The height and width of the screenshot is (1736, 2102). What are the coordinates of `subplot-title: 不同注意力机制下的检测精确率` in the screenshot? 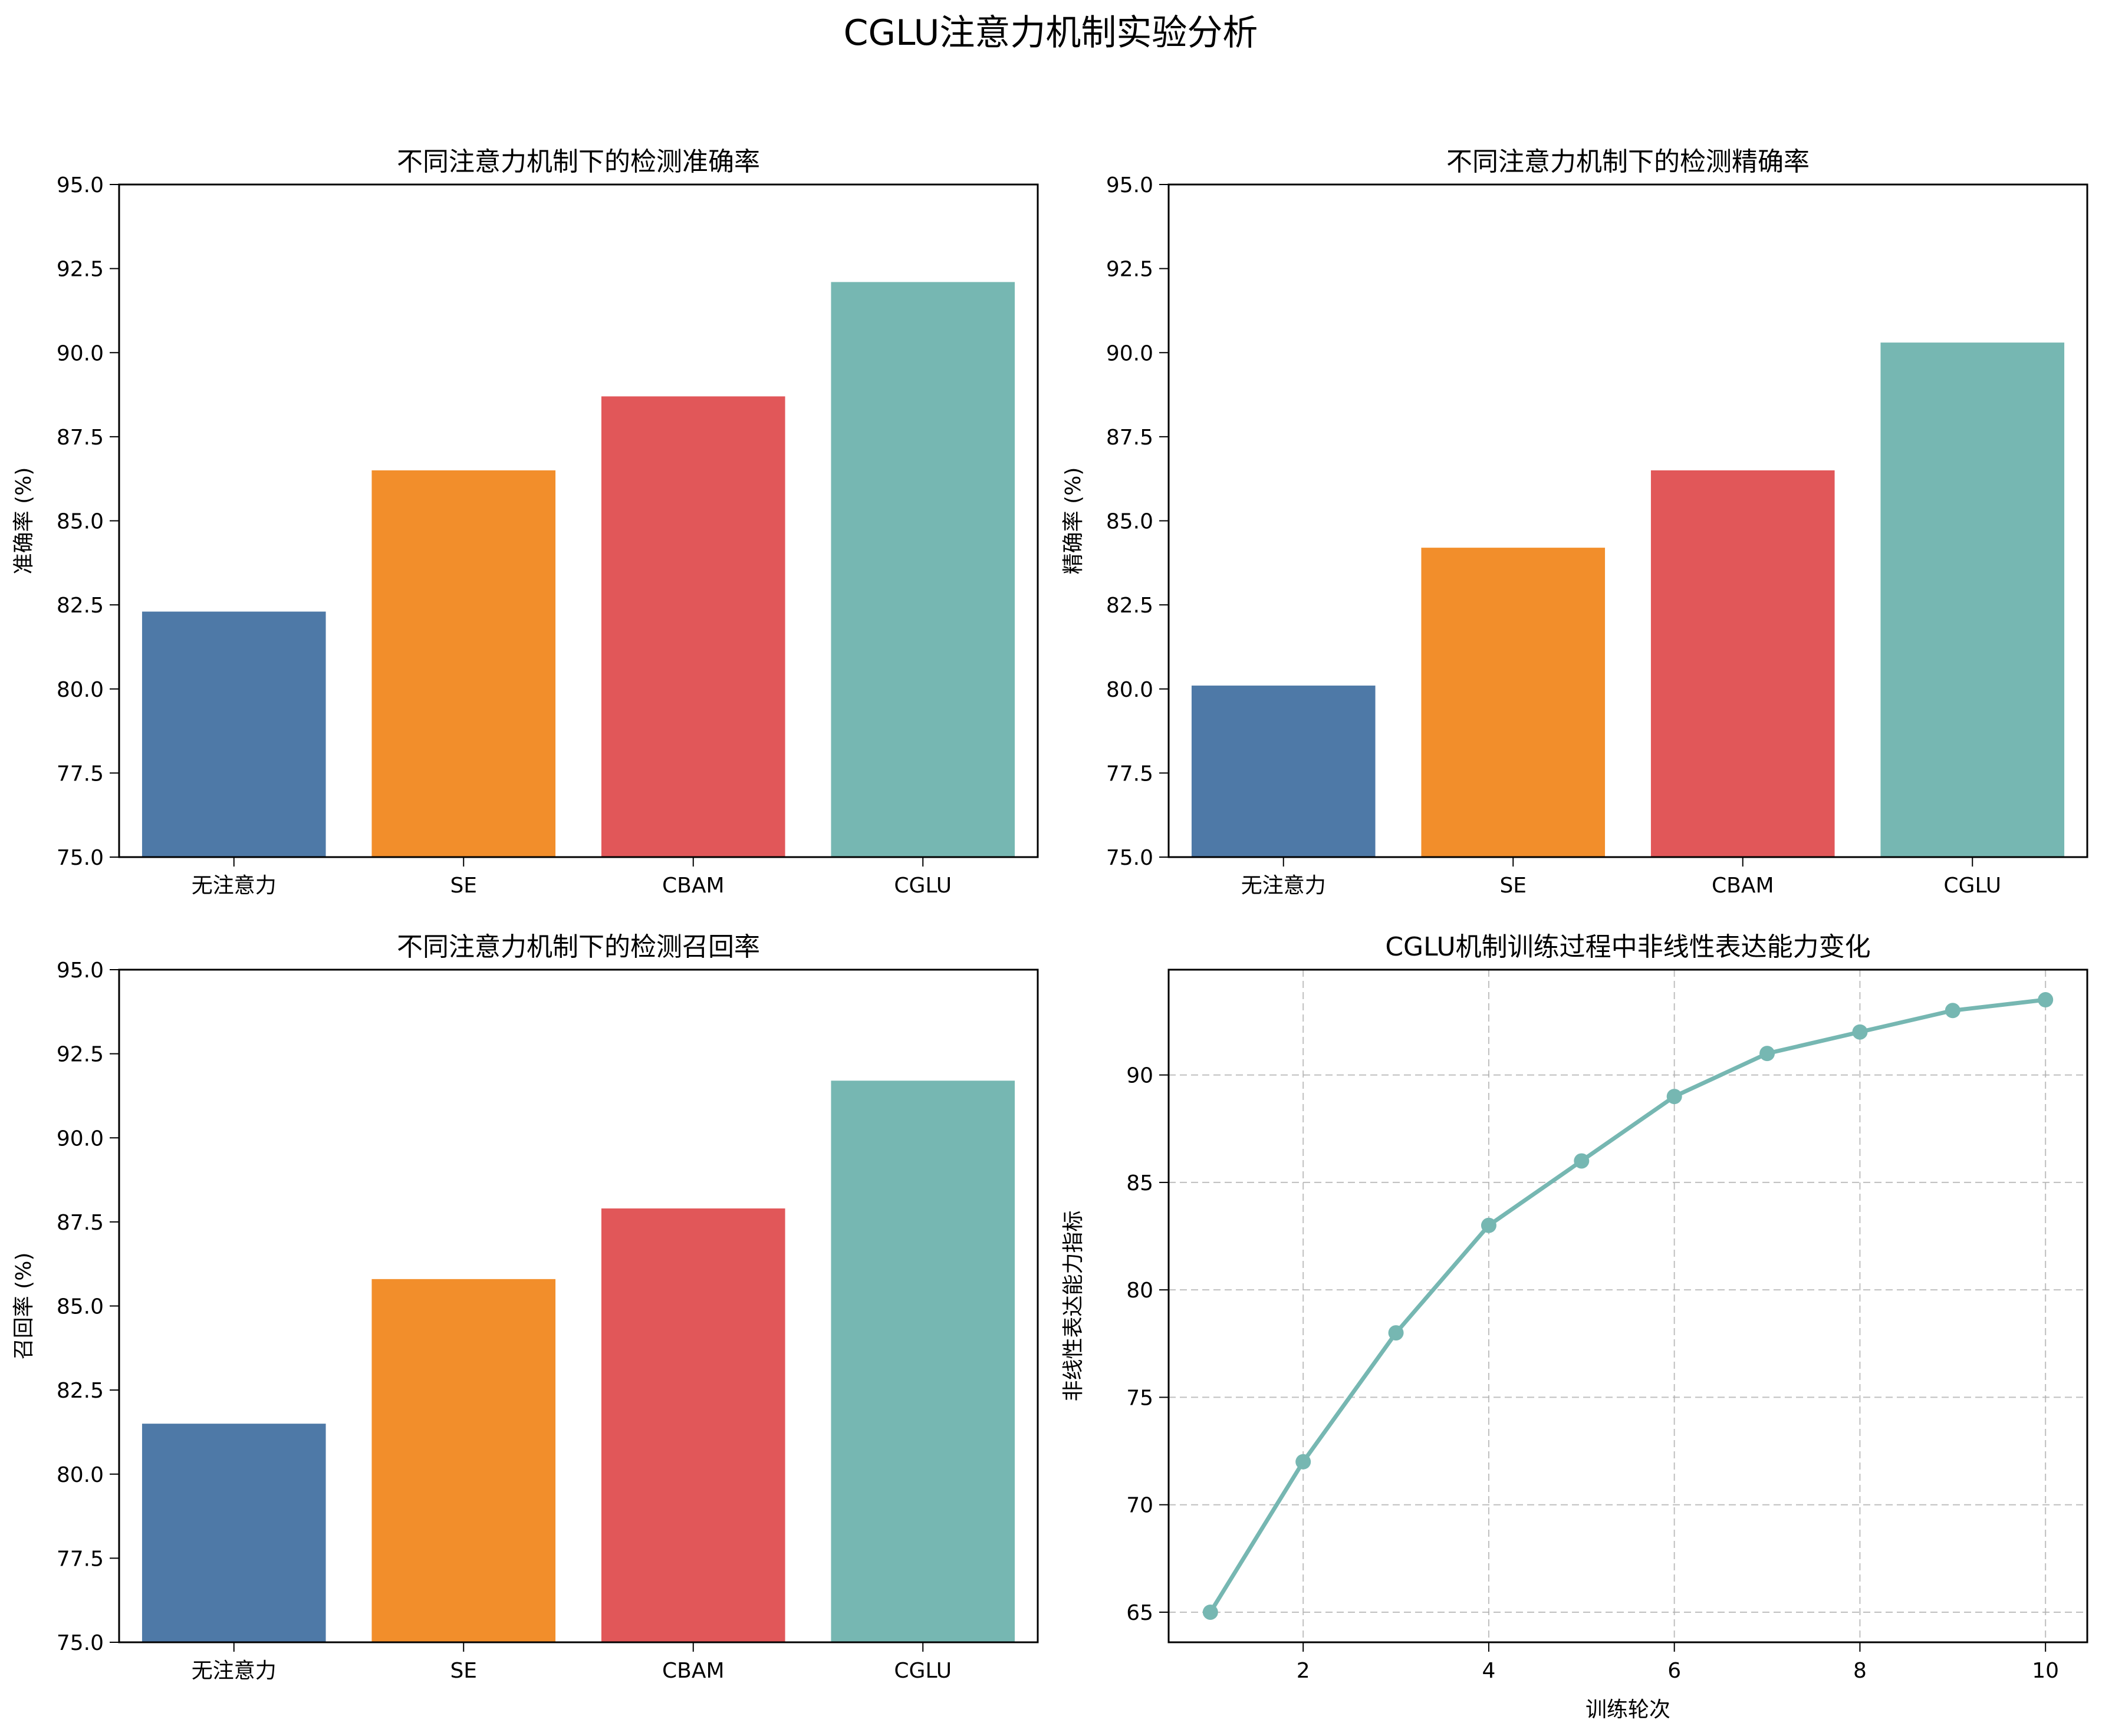 It's located at (1628, 162).